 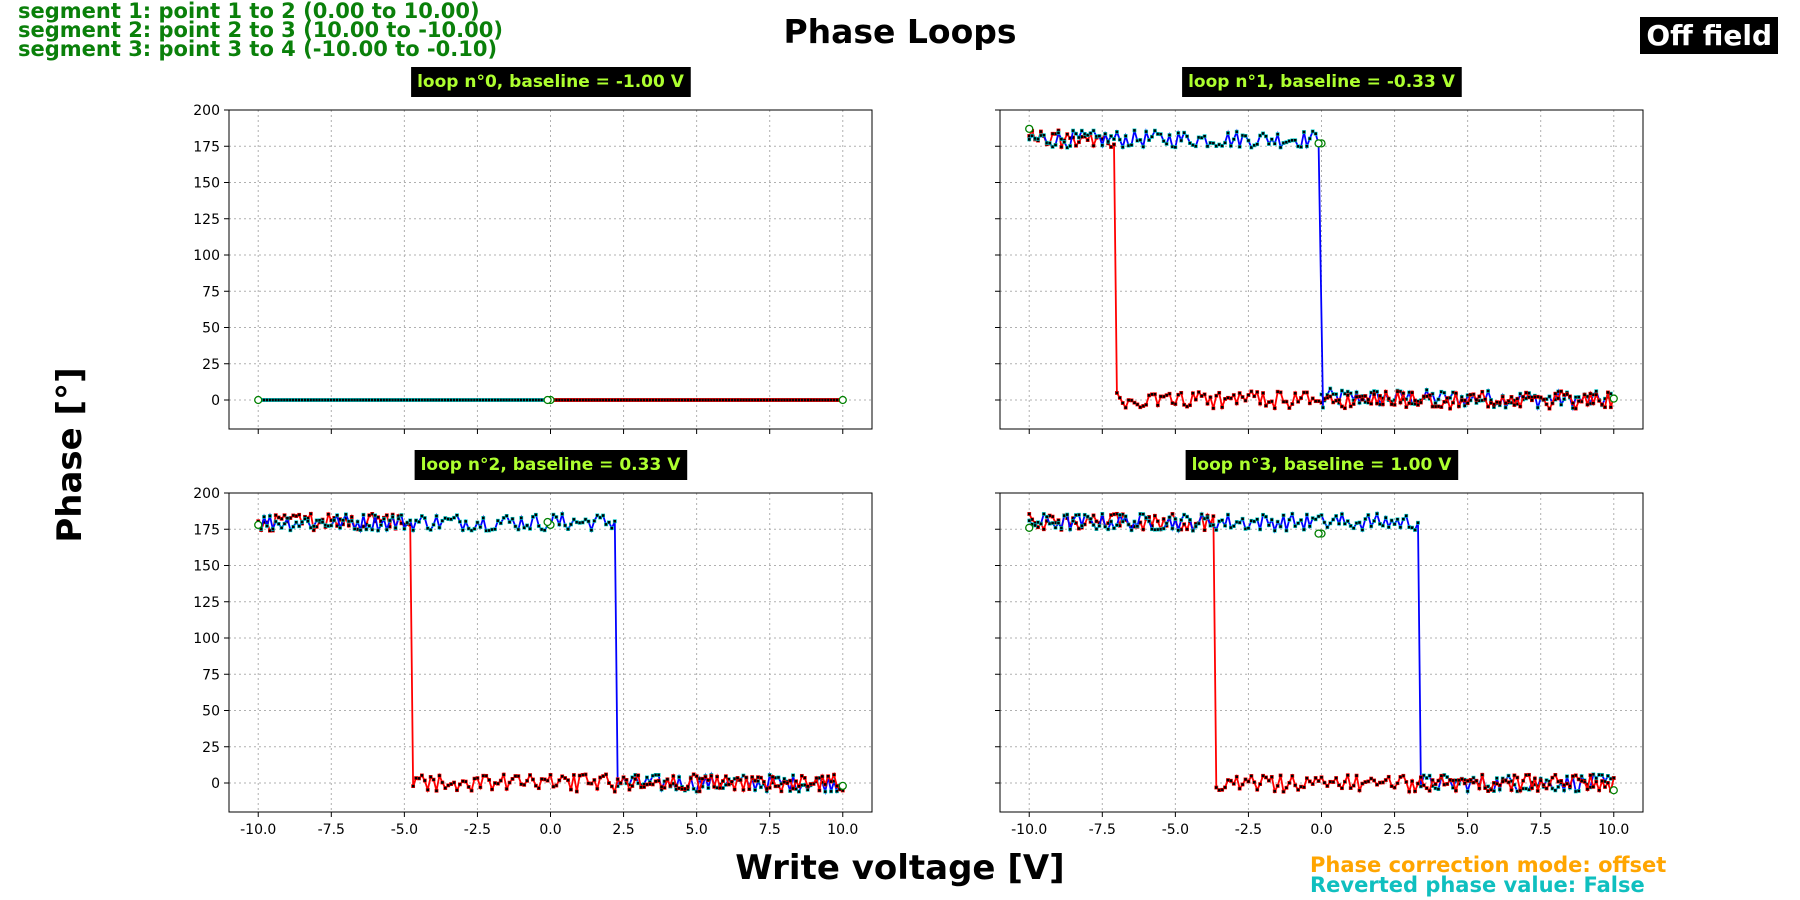 What do you see at coordinates (215, 401) in the screenshot?
I see `y-tick-label: 0` at bounding box center [215, 401].